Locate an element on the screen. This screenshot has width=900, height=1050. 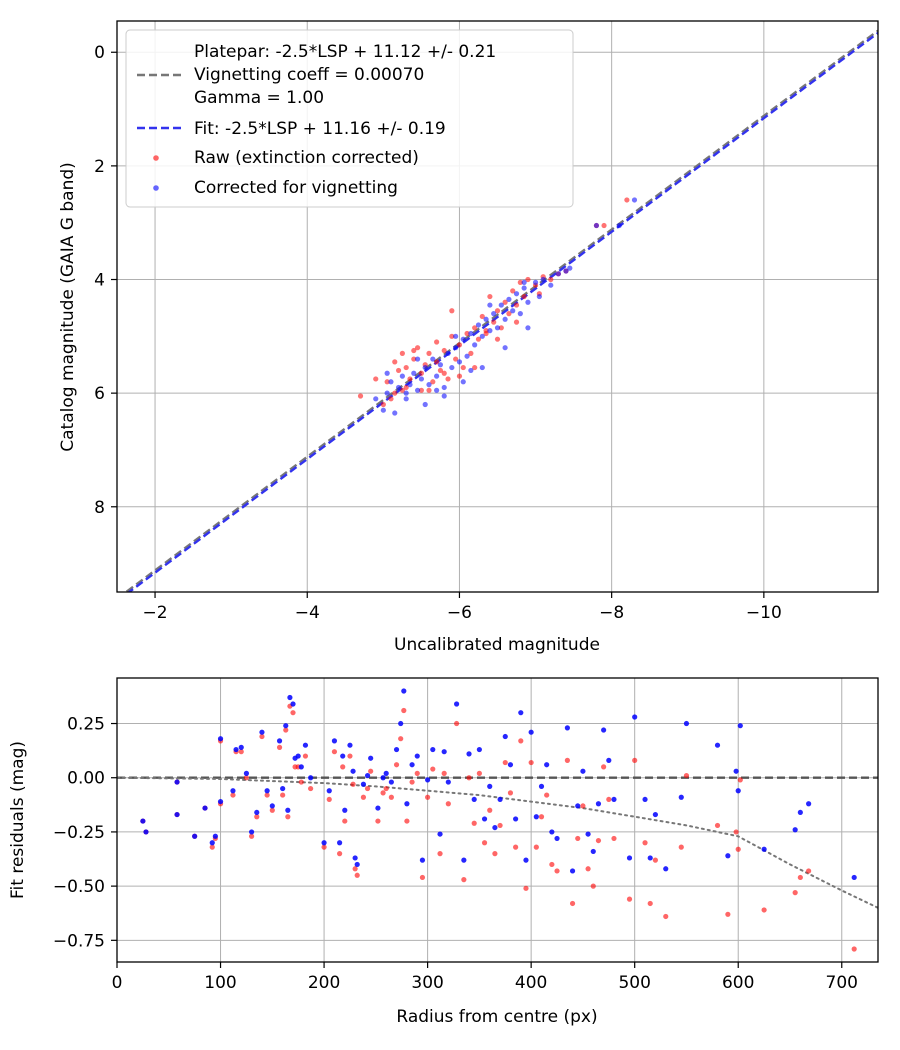
bottom-y-tick-label: −0.75 is located at coordinates (79, 941).